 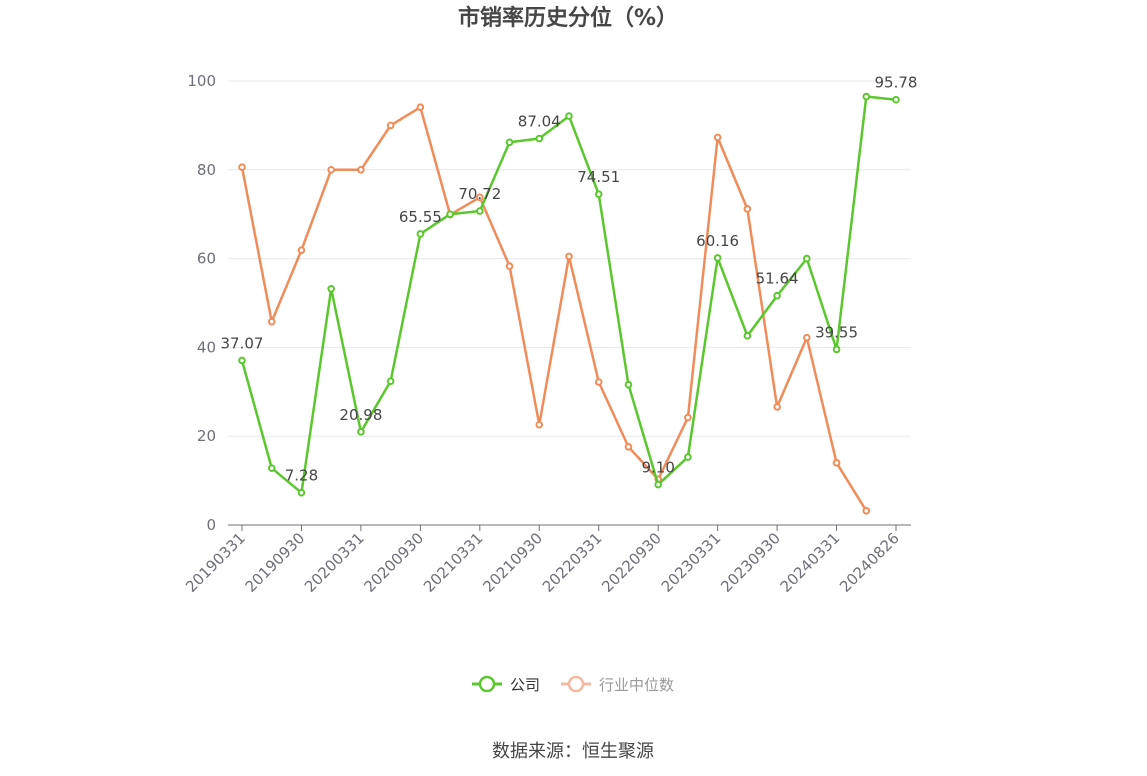 I want to click on legend-label: 公司, so click(x=525, y=685).